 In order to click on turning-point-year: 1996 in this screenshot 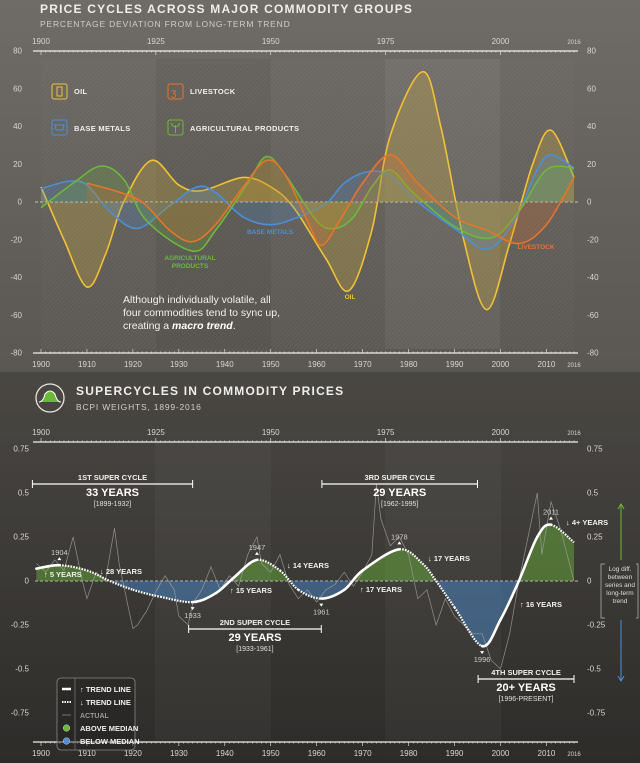, I will do `click(482, 659)`.